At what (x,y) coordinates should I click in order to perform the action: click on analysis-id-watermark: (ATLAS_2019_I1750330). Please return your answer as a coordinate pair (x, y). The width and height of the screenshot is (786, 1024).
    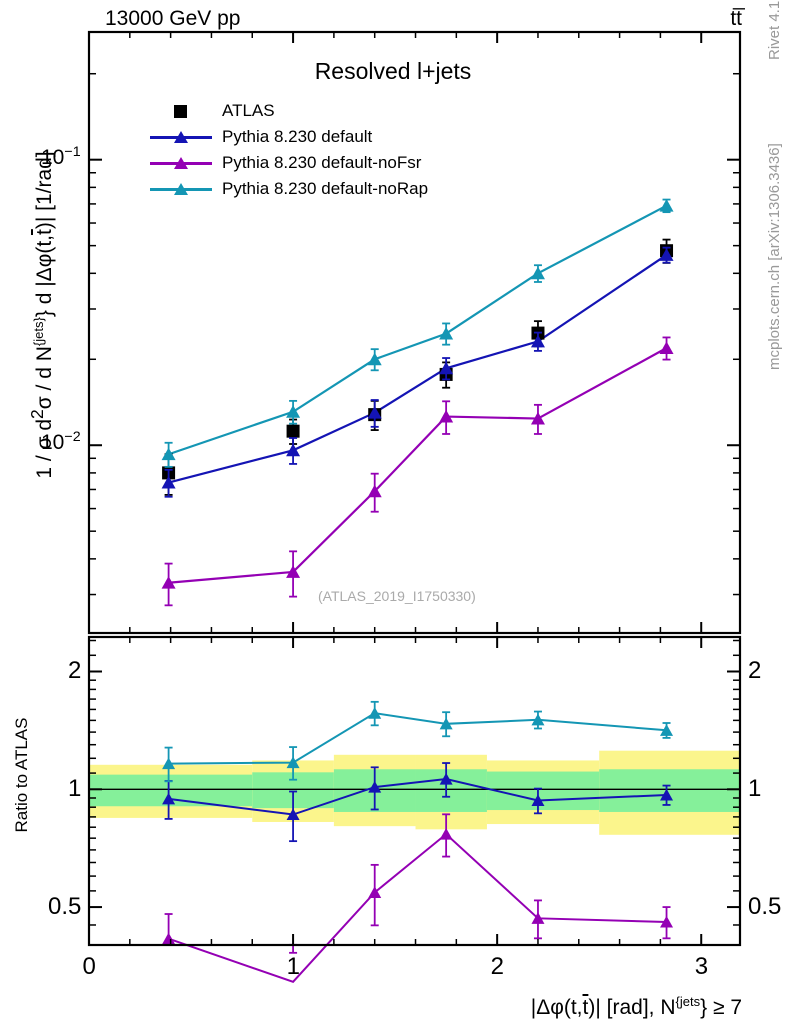
    Looking at the image, I should click on (397, 596).